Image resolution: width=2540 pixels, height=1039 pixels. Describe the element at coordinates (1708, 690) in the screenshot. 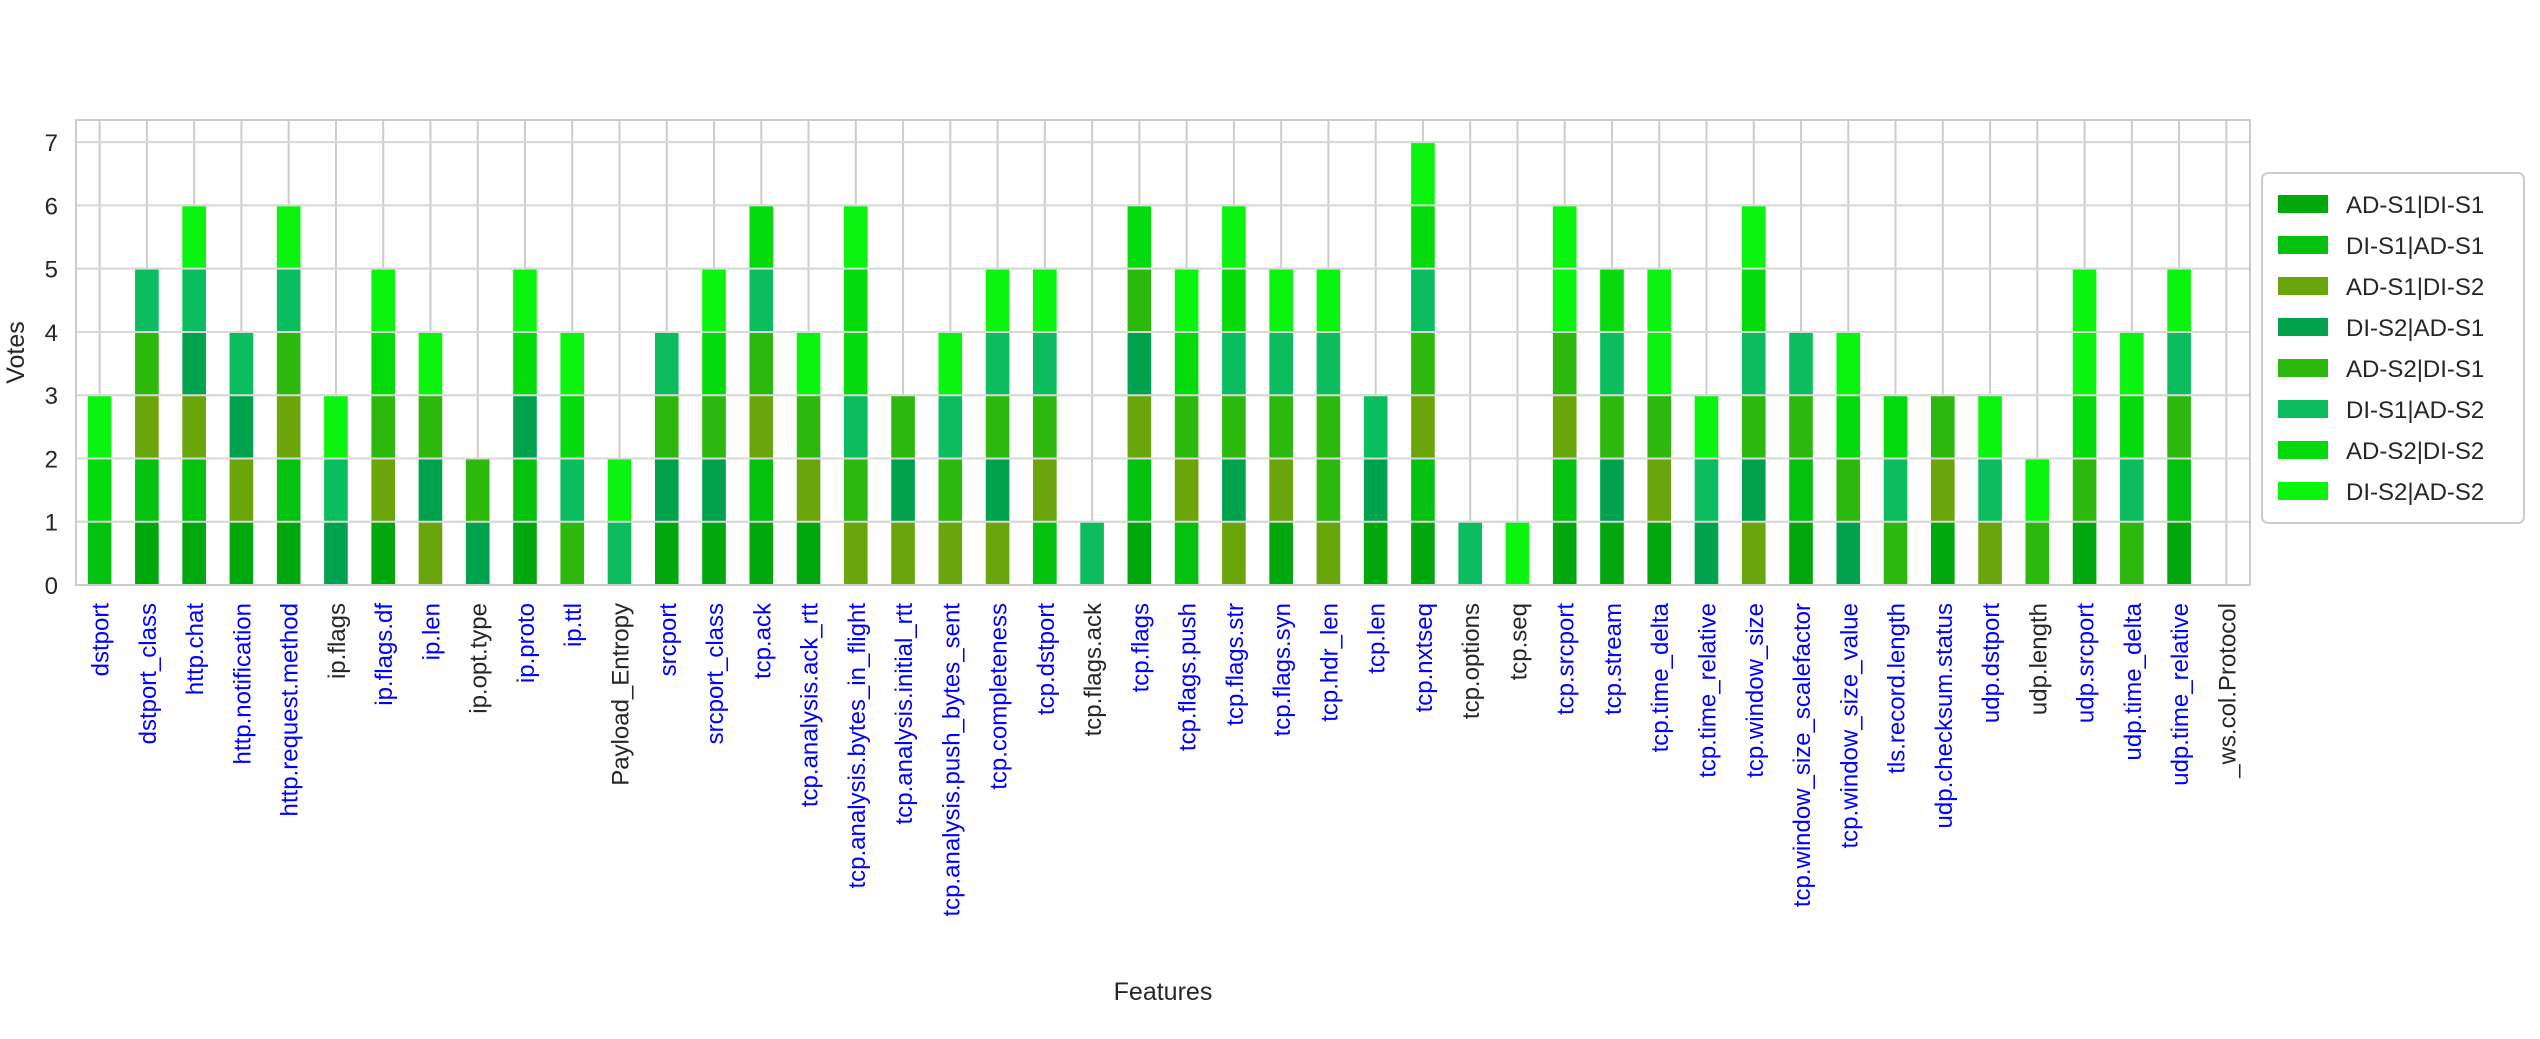

I see `x-tick-label: tcp.time_relative` at that location.